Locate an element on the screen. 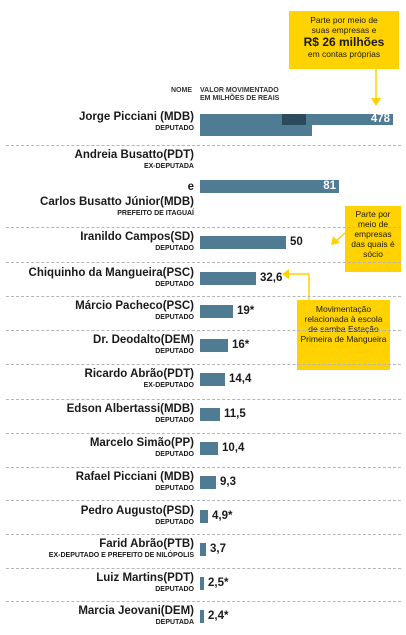 This screenshot has width=406, height=635. person-name: Andreia Busatto(PDT) is located at coordinates (134, 155).